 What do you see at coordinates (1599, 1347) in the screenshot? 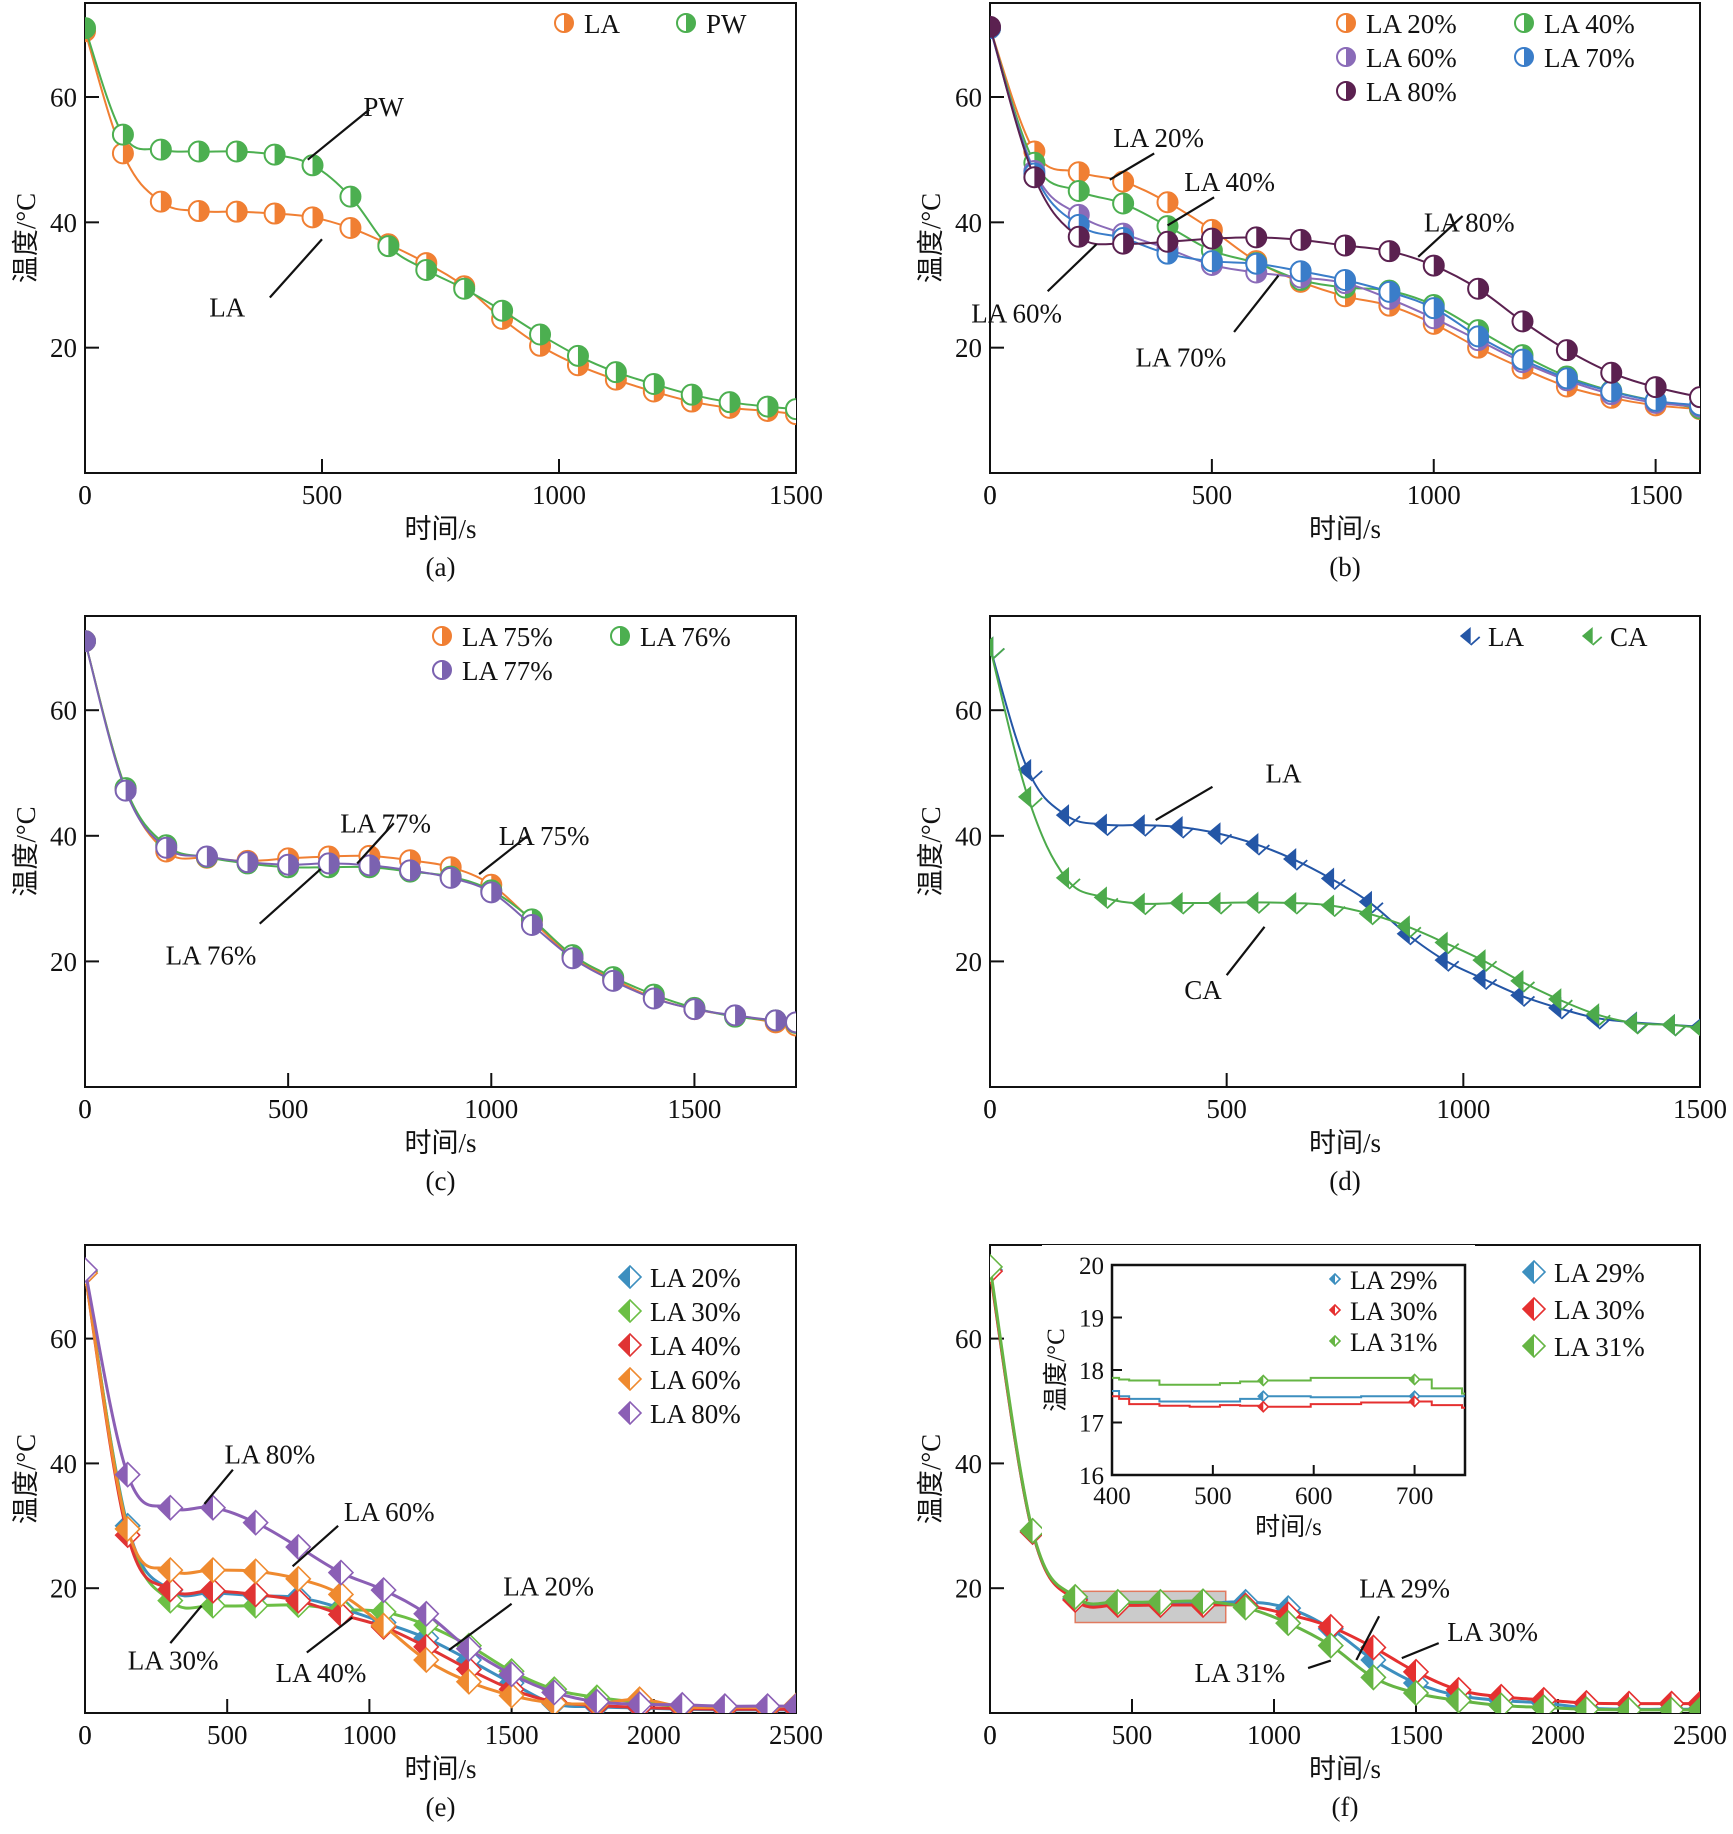
I see `legend-label: LA 31%` at bounding box center [1599, 1347].